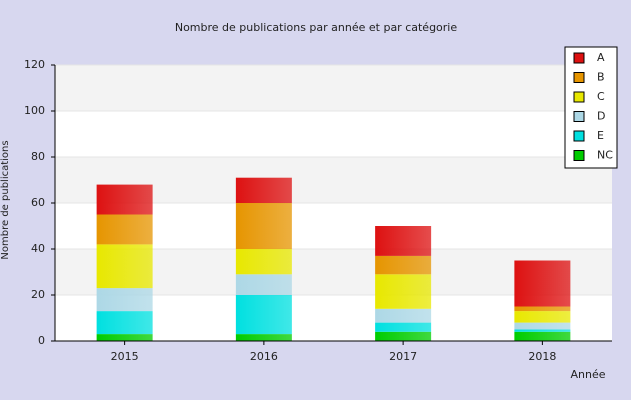 This screenshot has height=400, width=631. What do you see at coordinates (591, 107) in the screenshot?
I see `legend-box` at bounding box center [591, 107].